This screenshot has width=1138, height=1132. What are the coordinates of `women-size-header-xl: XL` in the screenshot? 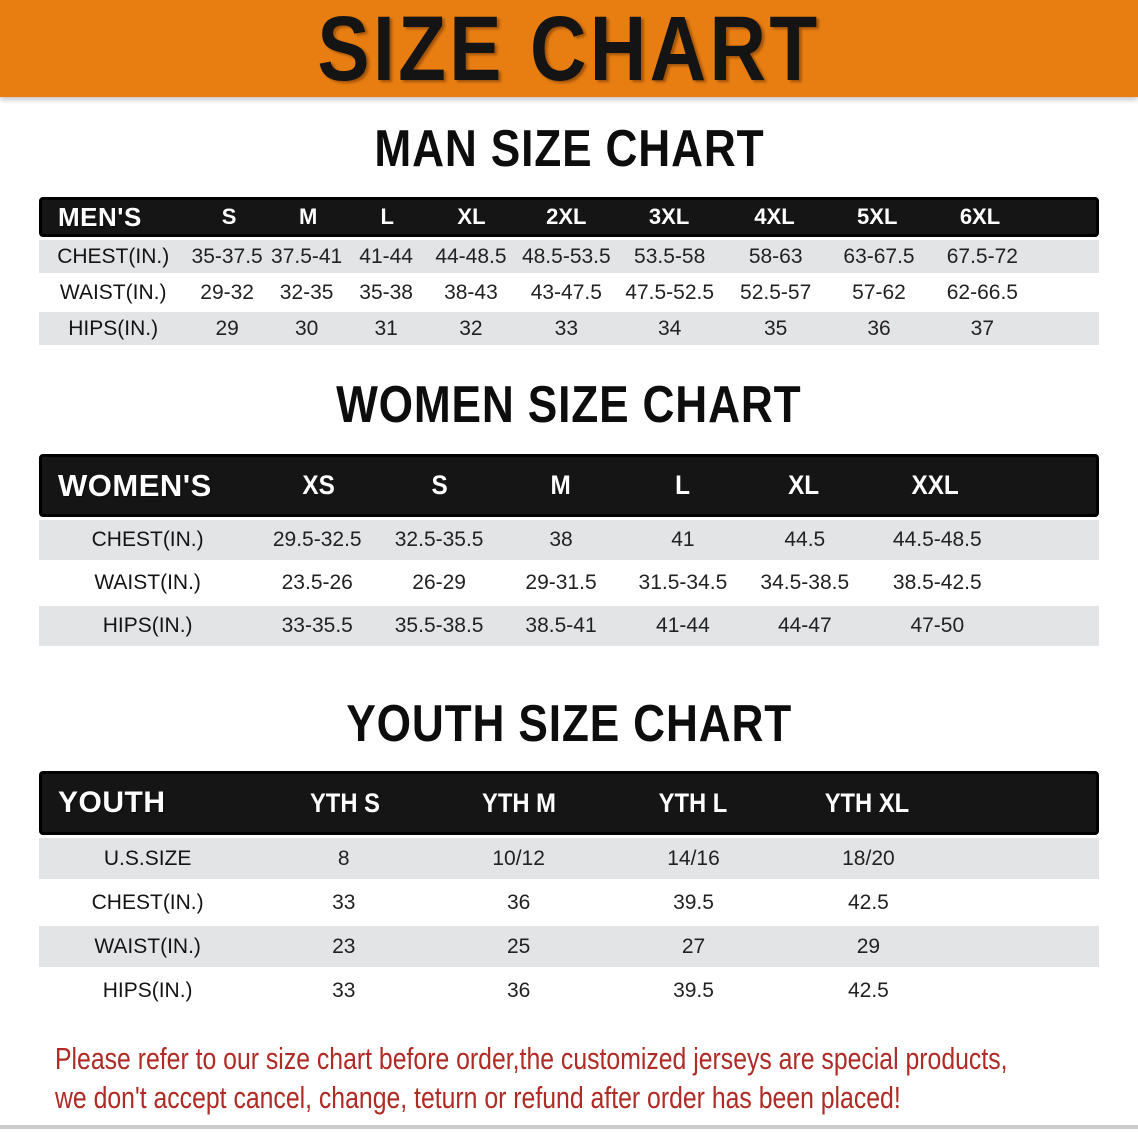 It's located at (803, 485).